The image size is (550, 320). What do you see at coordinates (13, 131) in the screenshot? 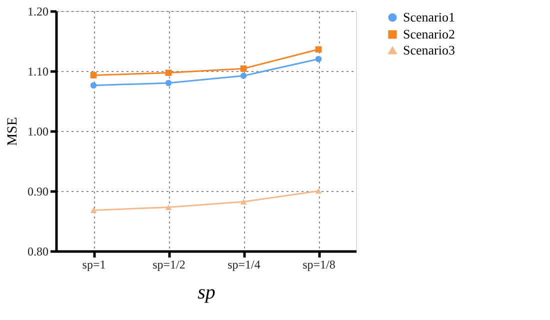
I see `y-axis-title: MSE` at bounding box center [13, 131].